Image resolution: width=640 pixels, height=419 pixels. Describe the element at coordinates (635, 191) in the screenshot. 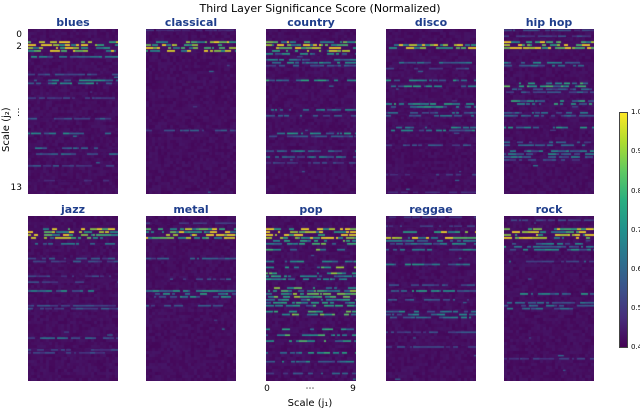

I see `colorbar-tick-0.8: 0.8` at that location.